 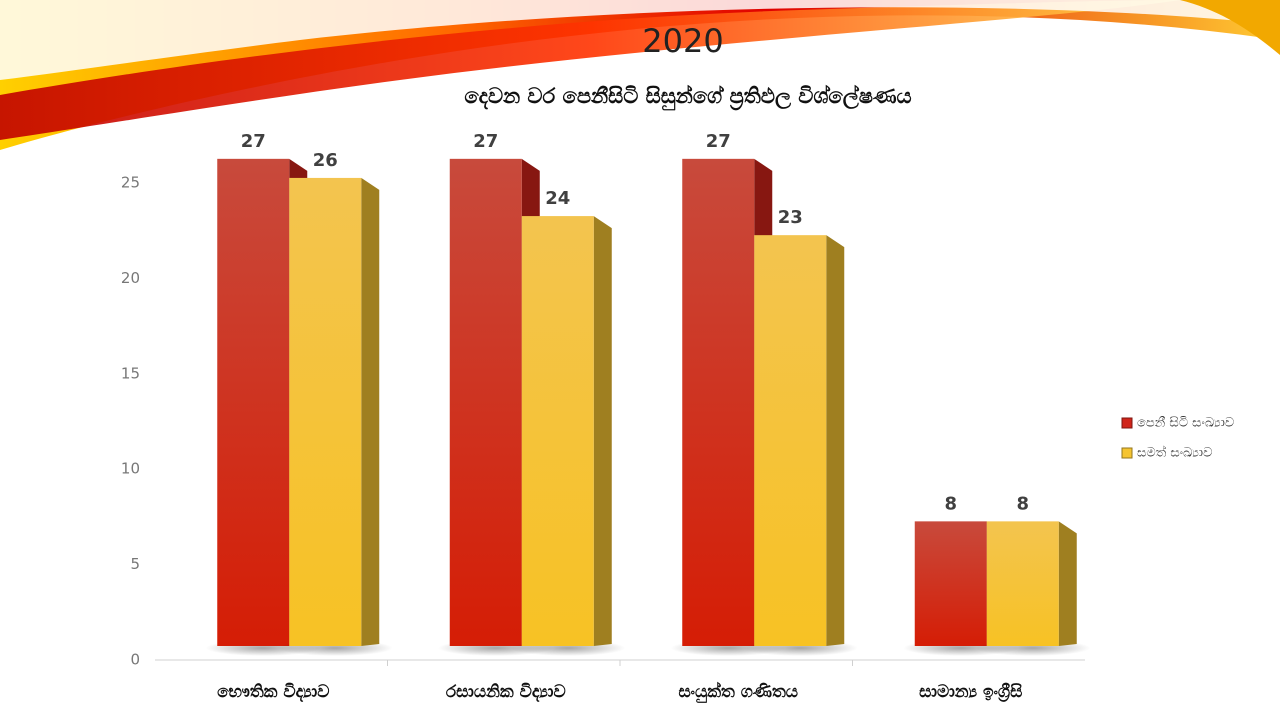 I want to click on x-tick-label: සාමාන්‍ය ඉංග්‍රීසි, so click(x=970, y=692).